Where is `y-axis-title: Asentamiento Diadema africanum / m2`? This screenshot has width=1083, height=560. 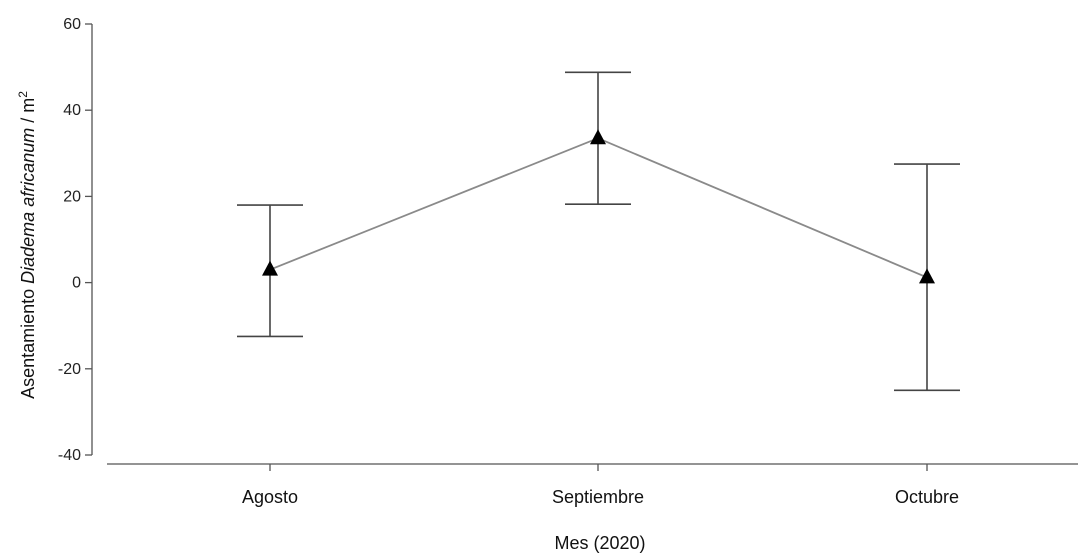
y-axis-title: Asentamiento Diadema africanum / m2 is located at coordinates (27, 245).